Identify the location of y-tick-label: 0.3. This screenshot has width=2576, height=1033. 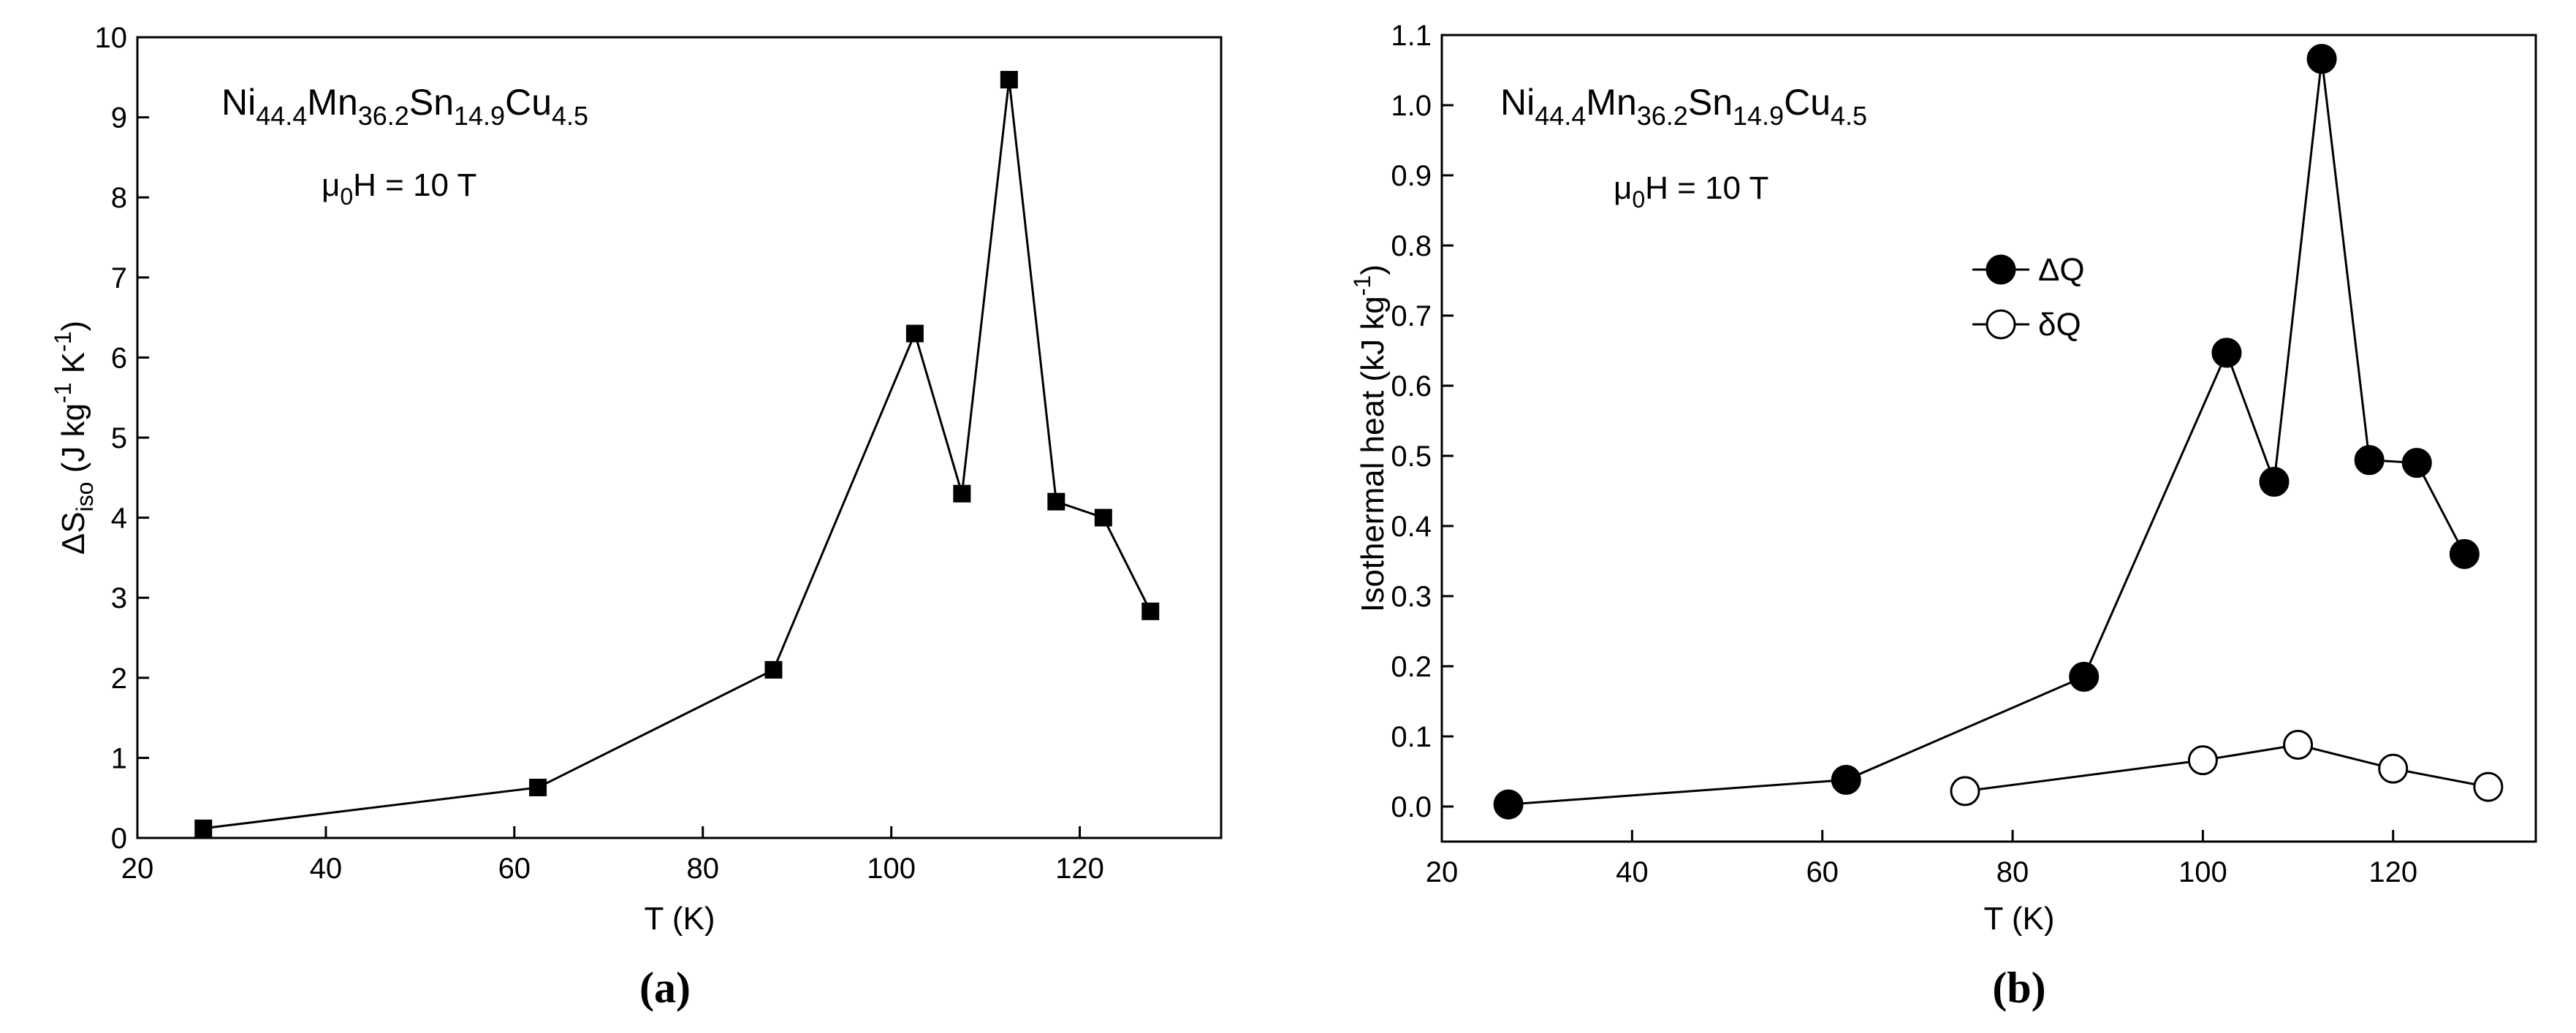
(1411, 597).